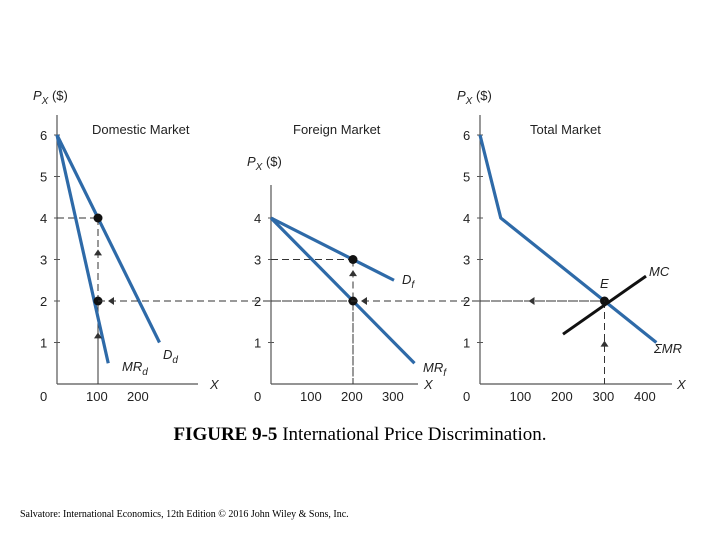  Describe the element at coordinates (681, 384) in the screenshot. I see `total-x-label: X` at that location.